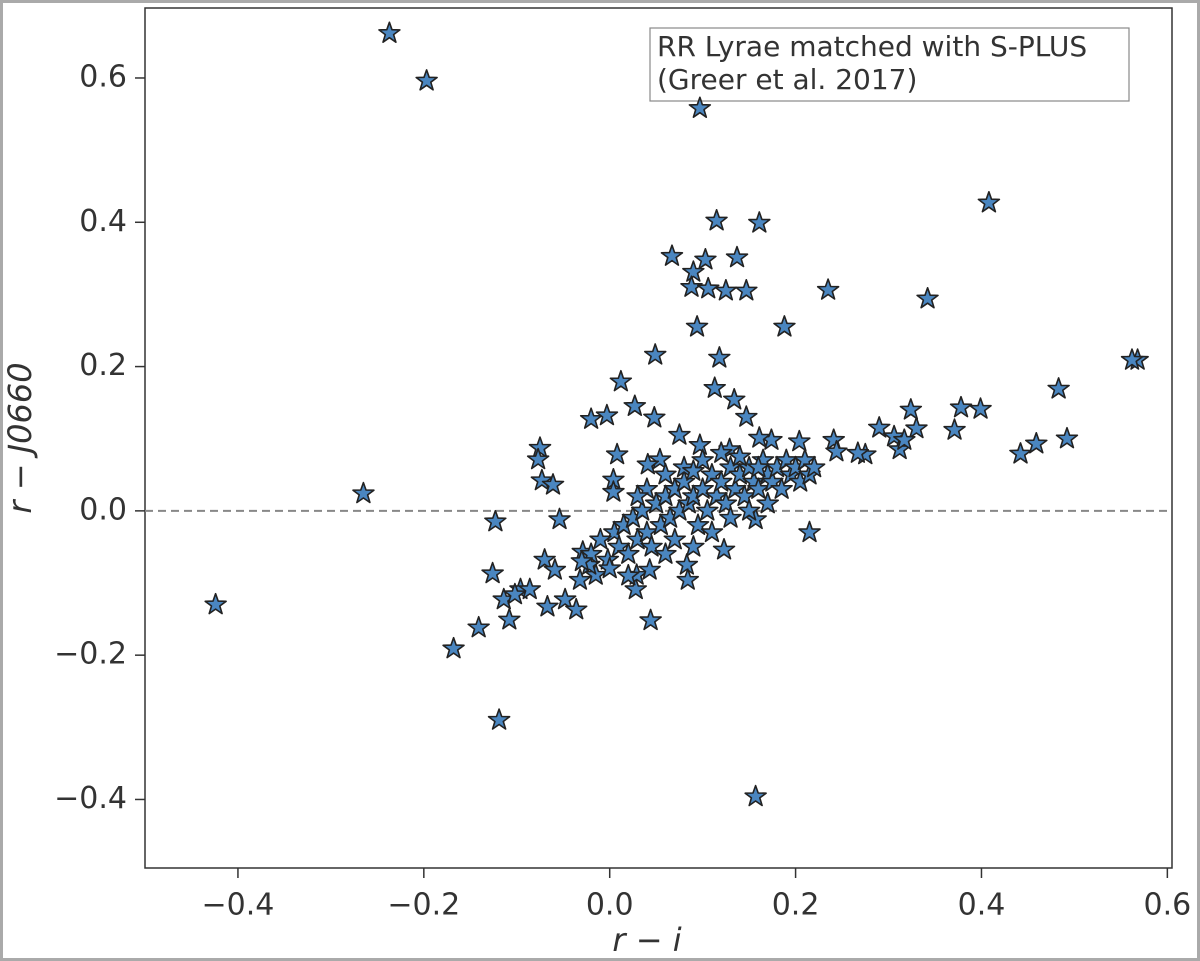  I want to click on x-tick-label: −0.4, so click(238, 905).